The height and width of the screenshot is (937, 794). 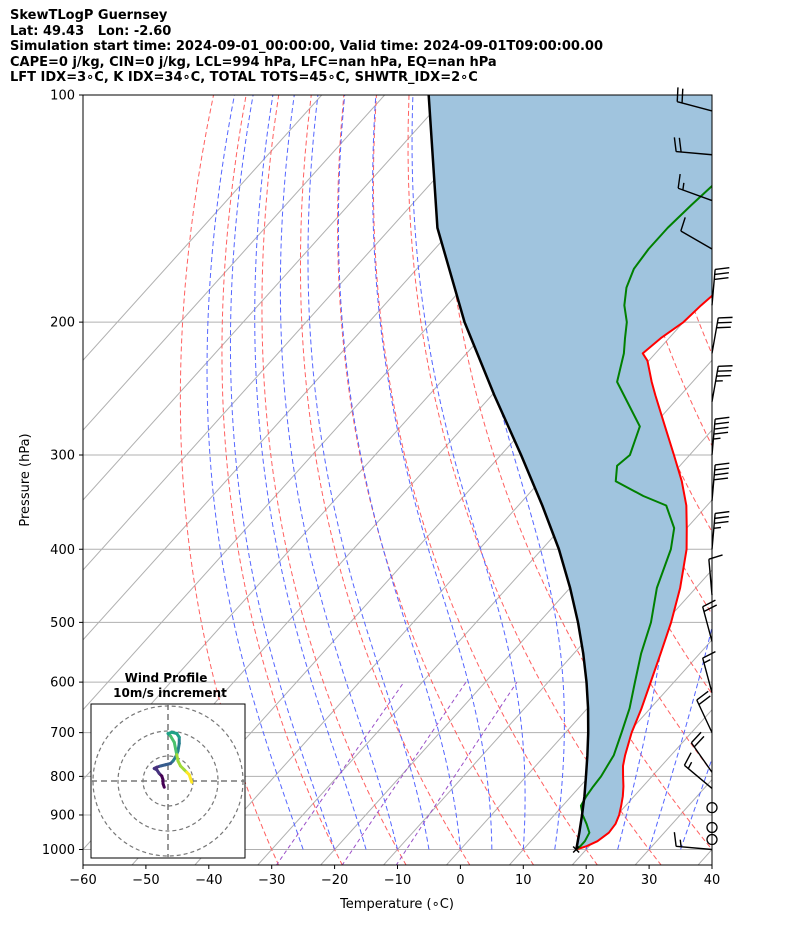 What do you see at coordinates (703, 469) in the screenshot?
I see `wind-barbs` at bounding box center [703, 469].